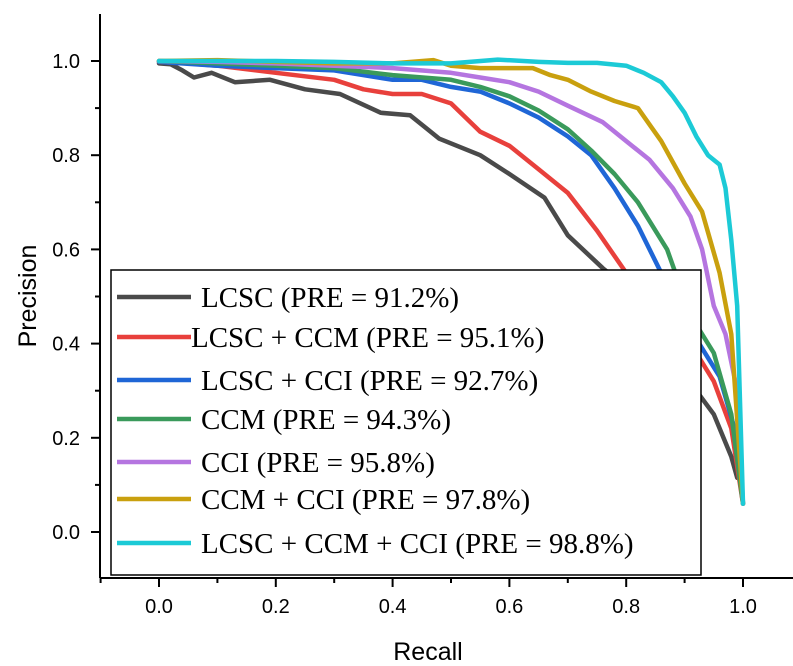 This screenshot has height=666, width=793. What do you see at coordinates (276, 607) in the screenshot?
I see `x-tick-label: 0.2` at bounding box center [276, 607].